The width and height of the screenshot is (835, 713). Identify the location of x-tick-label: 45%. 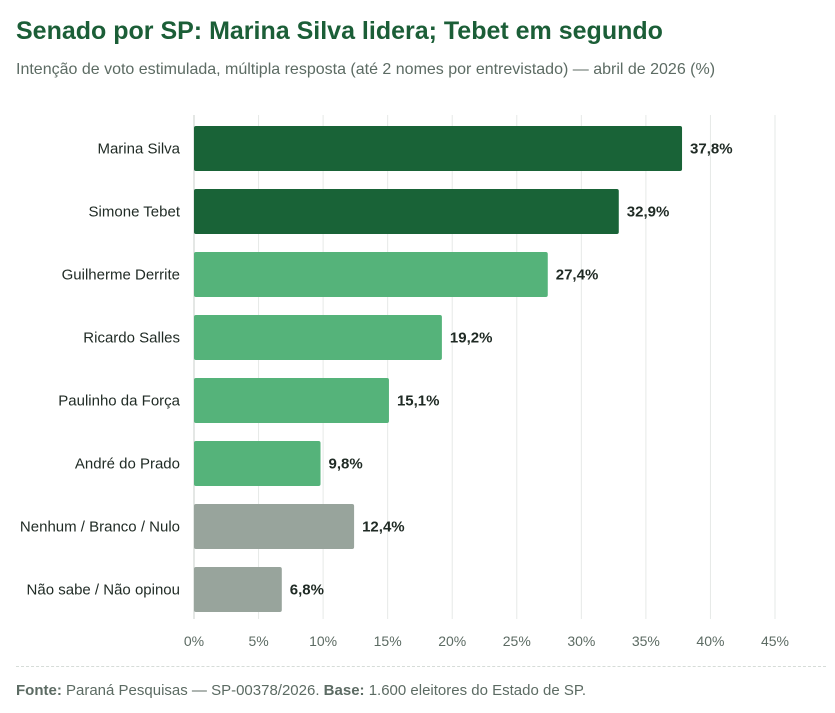
(775, 641).